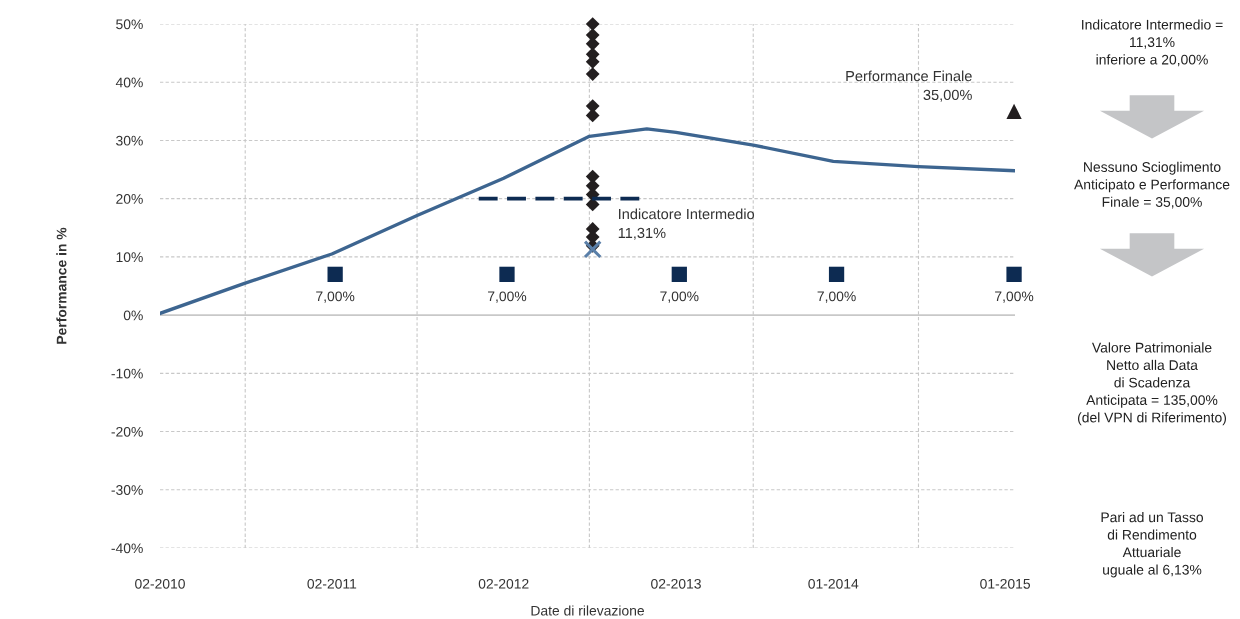 This screenshot has height=619, width=1240. I want to click on x-tick-label: 01-2015, so click(1005, 583).